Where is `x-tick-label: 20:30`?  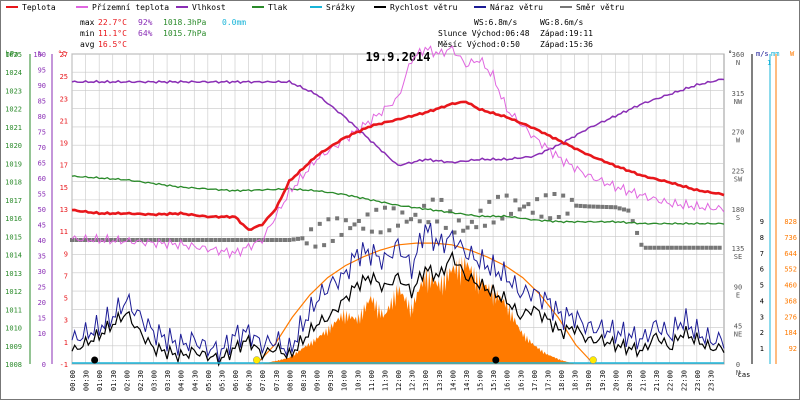 x-tick-label: 20:30 is located at coordinates (630, 380).